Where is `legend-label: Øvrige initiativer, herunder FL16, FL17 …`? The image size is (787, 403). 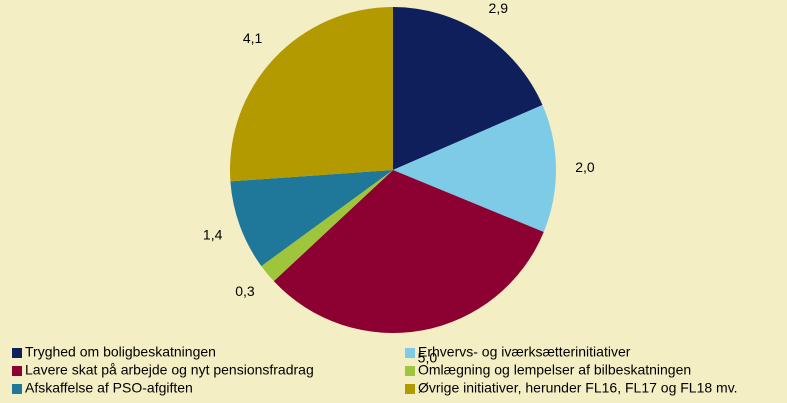 legend-label: Øvrige initiativer, herunder FL16, FL17 … is located at coordinates (578, 388).